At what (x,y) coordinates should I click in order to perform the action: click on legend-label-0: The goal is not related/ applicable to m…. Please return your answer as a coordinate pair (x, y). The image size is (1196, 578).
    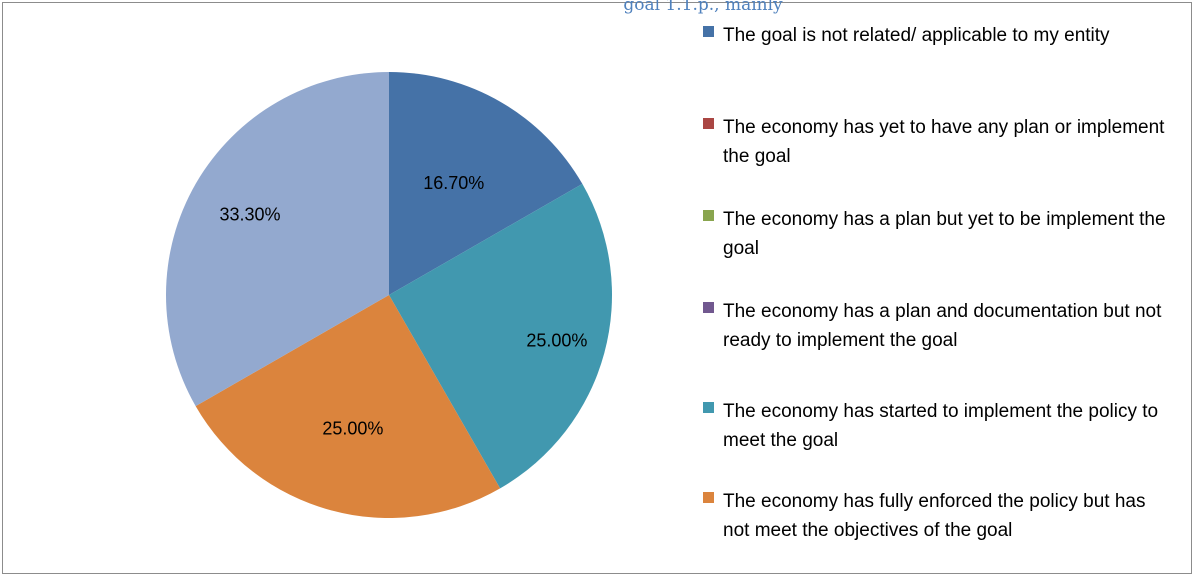
    Looking at the image, I should click on (916, 35).